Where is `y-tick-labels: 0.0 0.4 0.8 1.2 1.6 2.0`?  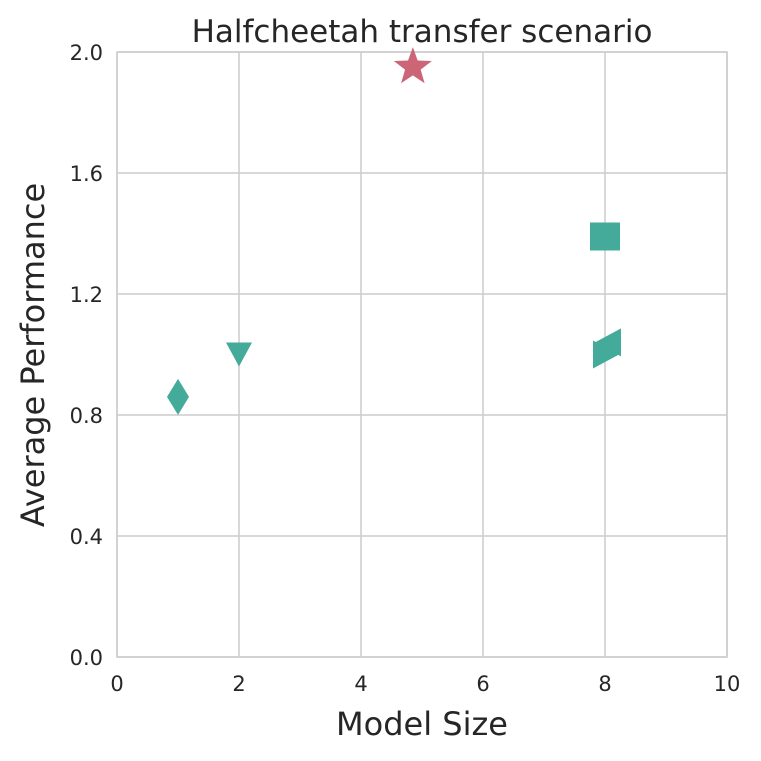
y-tick-labels: 0.0 0.4 0.8 1.2 1.6 2.0 is located at coordinates (86, 355).